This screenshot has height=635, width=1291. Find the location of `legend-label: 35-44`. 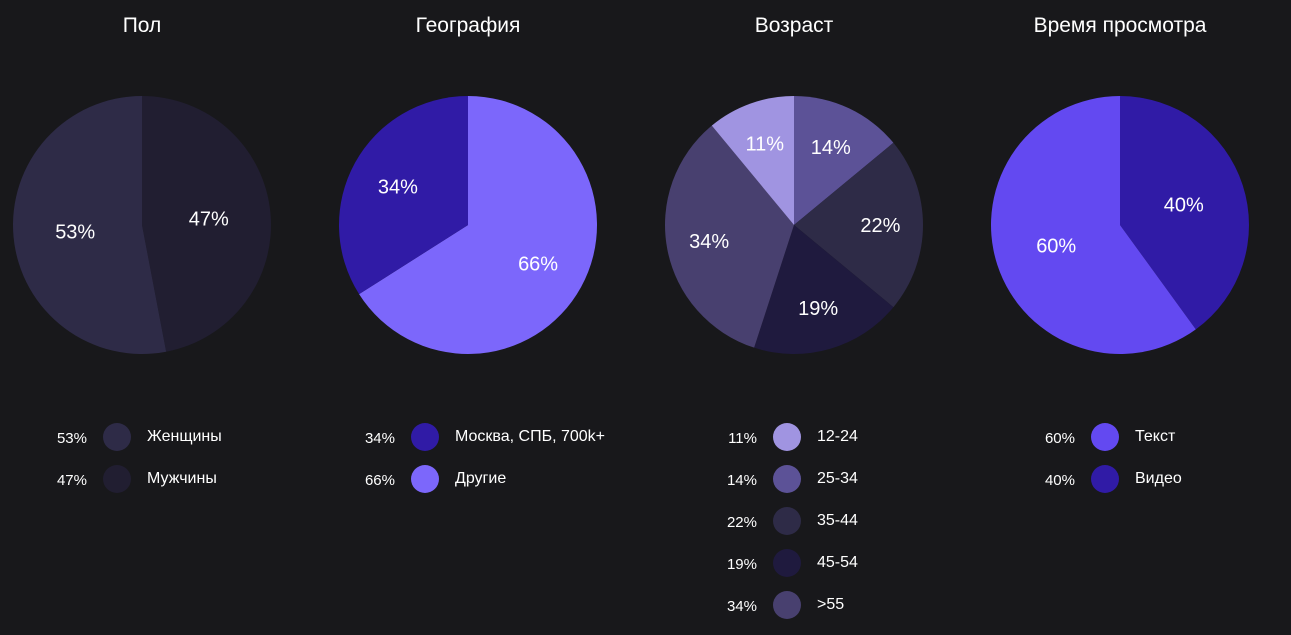

legend-label: 35-44 is located at coordinates (837, 520).